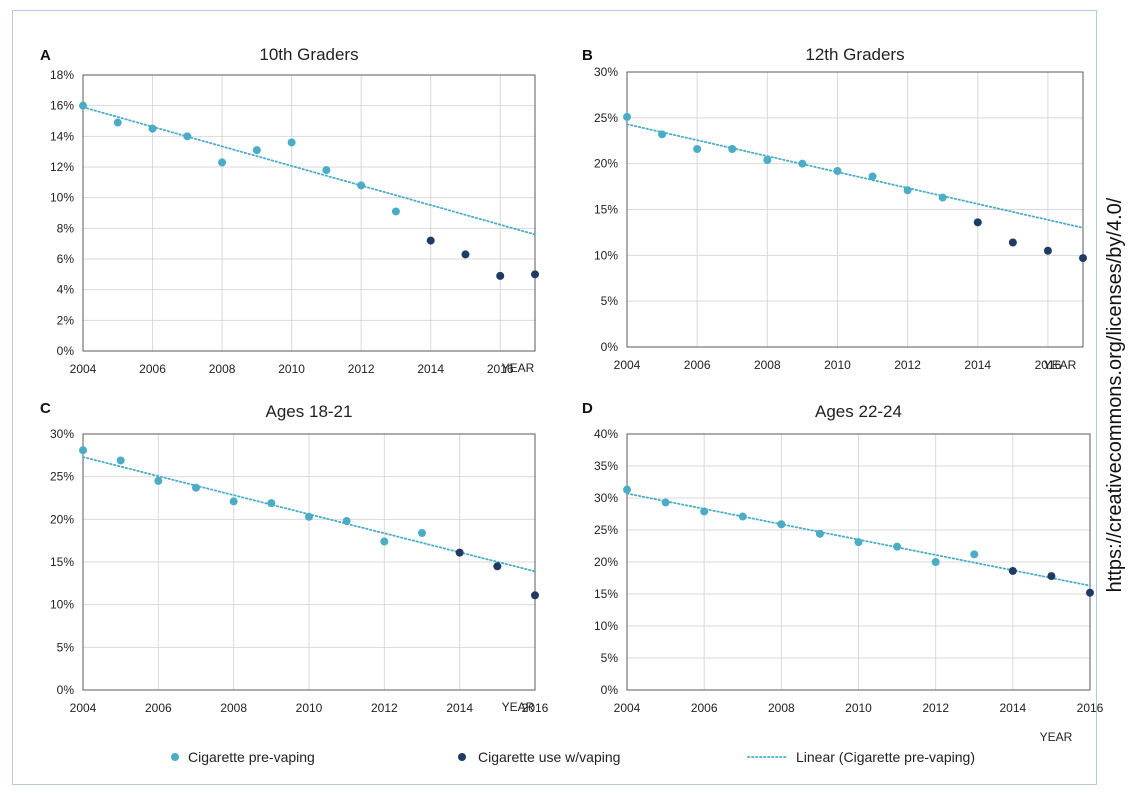  What do you see at coordinates (854, 54) in the screenshot?
I see `panel-title: 12th Graders` at bounding box center [854, 54].